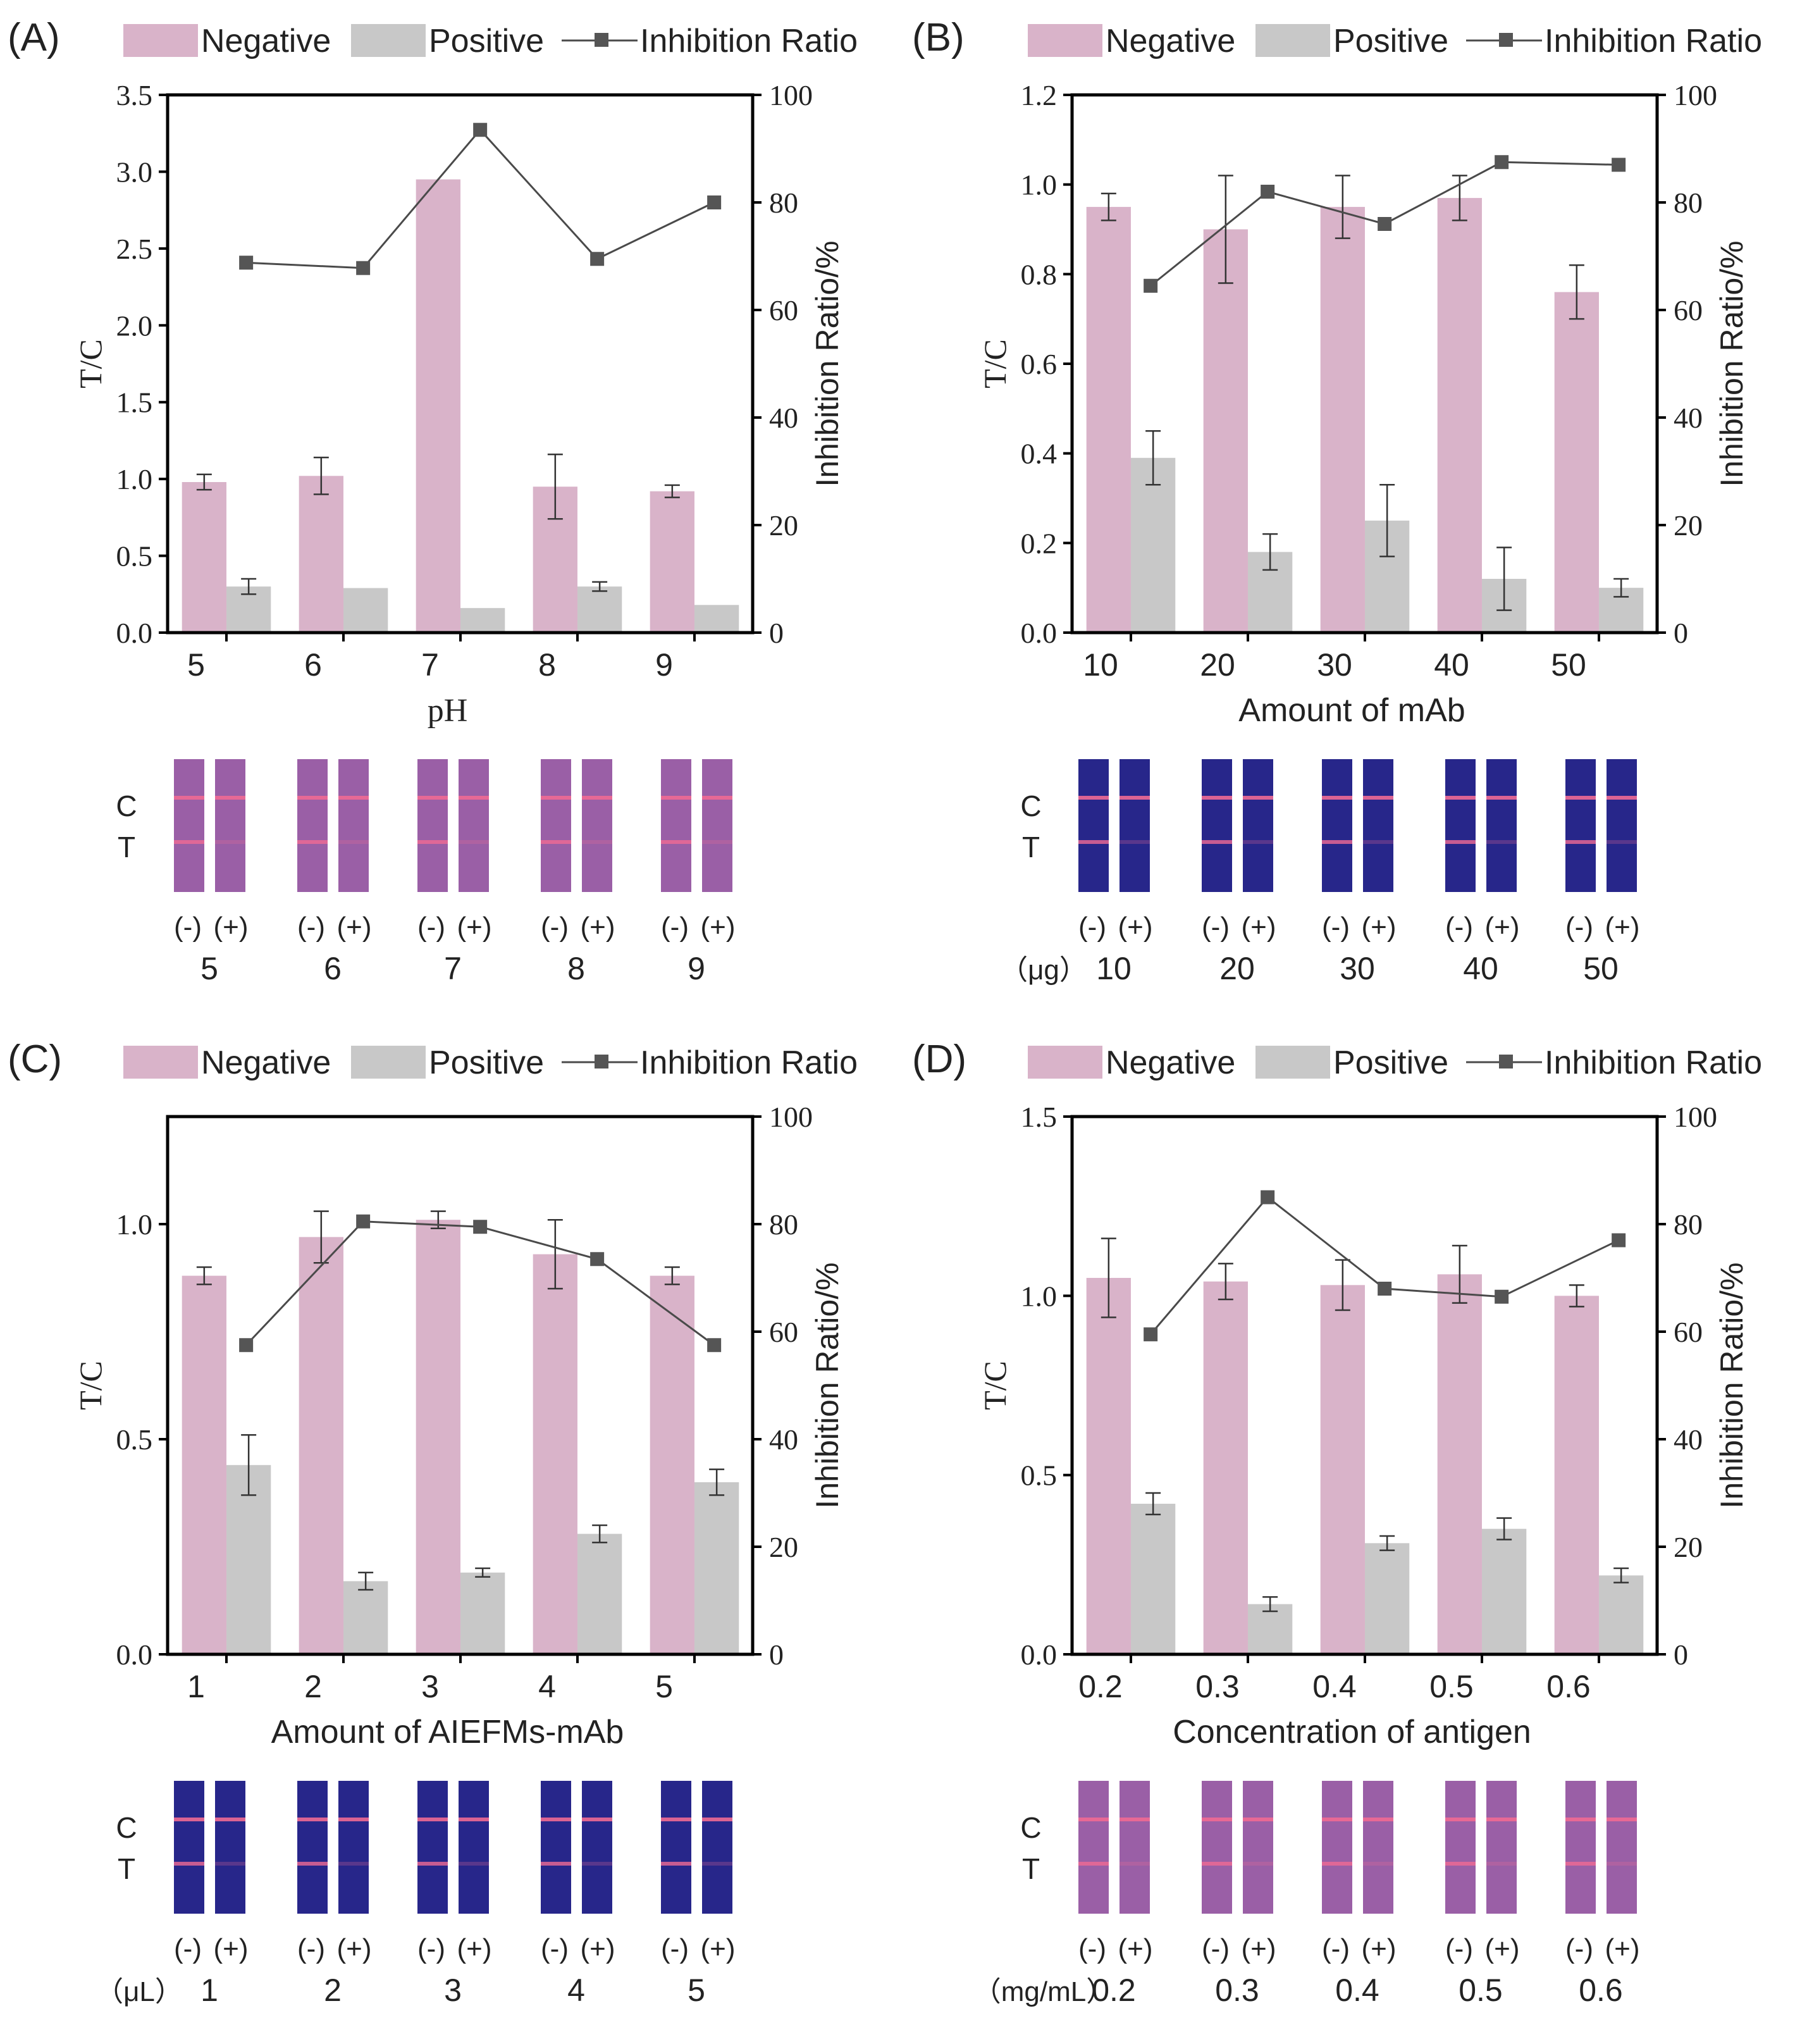 The width and height of the screenshot is (1795, 2044). I want to click on y-tick-label: 3.0, so click(134, 172).